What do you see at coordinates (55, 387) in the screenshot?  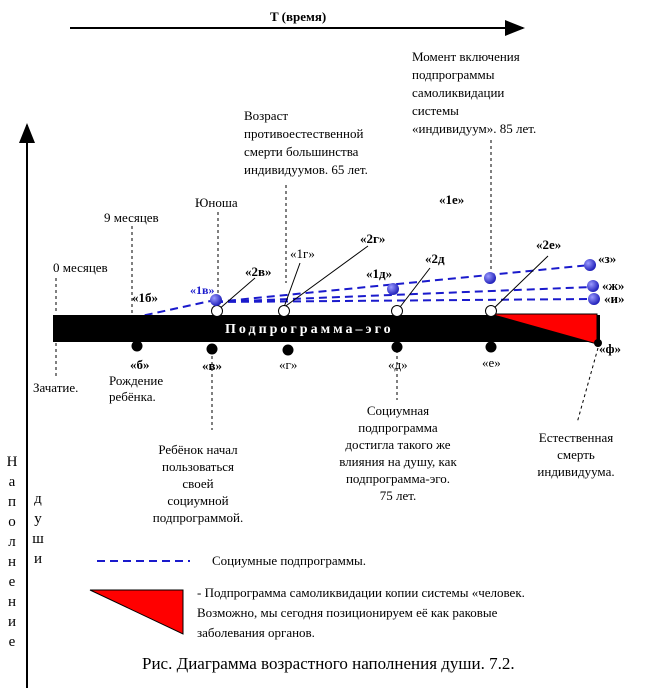 I see `annotation-conception: Зачатие.` at bounding box center [55, 387].